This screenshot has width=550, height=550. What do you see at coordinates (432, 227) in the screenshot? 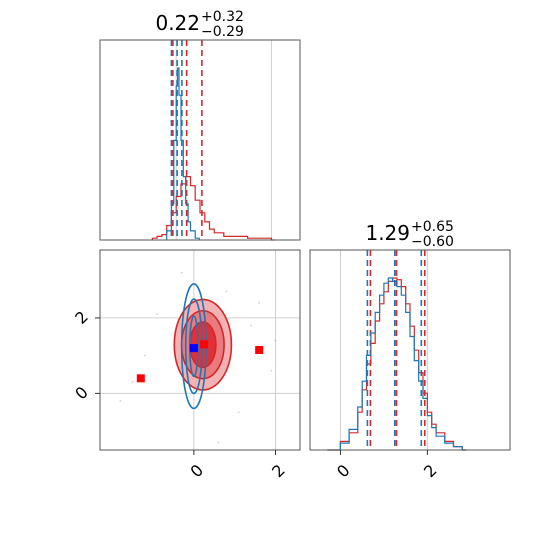
I see `param2-upper-error: +0.65` at bounding box center [432, 227].